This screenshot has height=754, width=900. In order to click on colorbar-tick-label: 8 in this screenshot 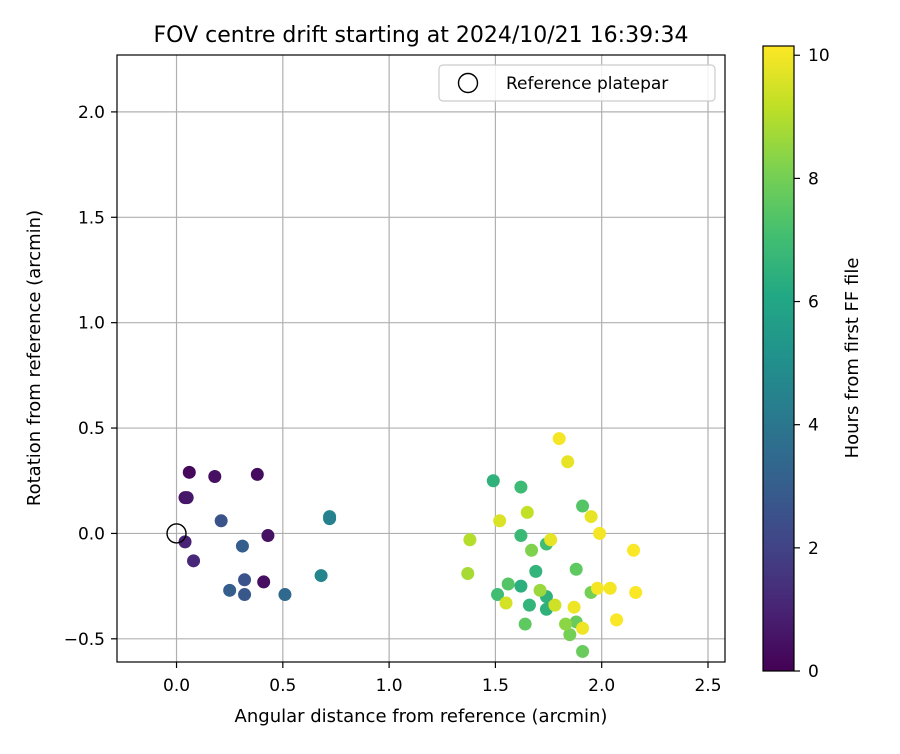, I will do `click(813, 179)`.